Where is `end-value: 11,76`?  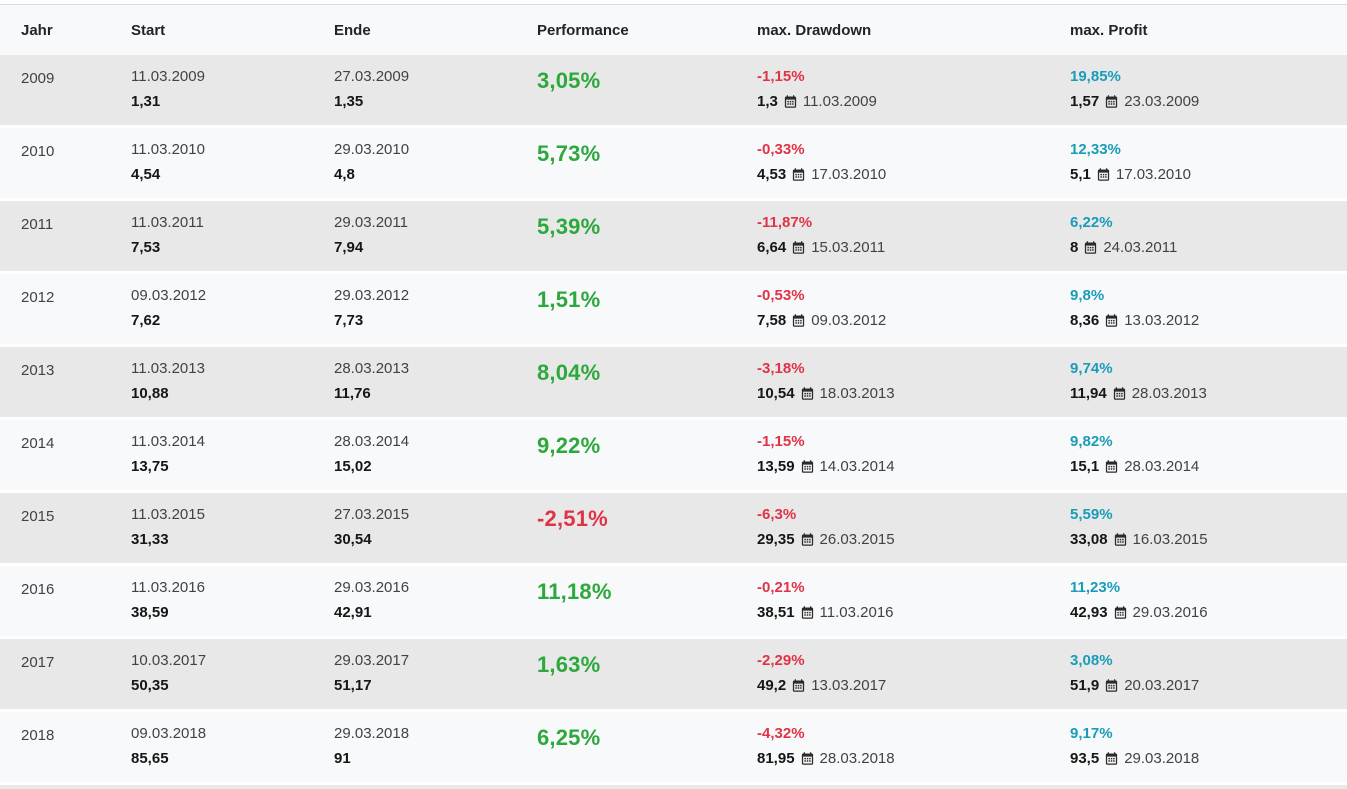
end-value: 11,76 is located at coordinates (352, 393).